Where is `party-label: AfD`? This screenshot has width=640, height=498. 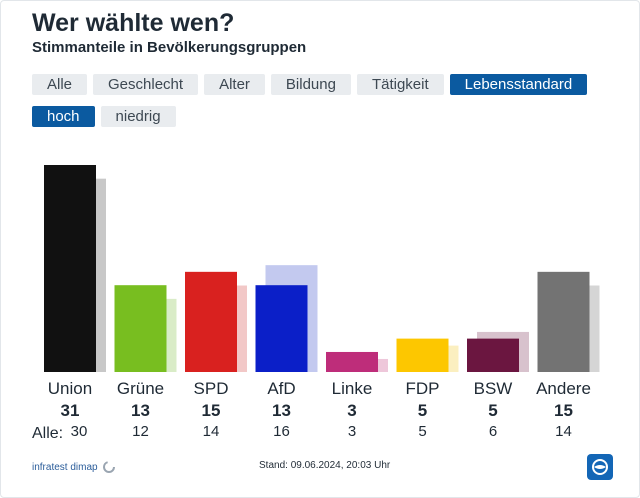
party-label: AfD is located at coordinates (281, 388).